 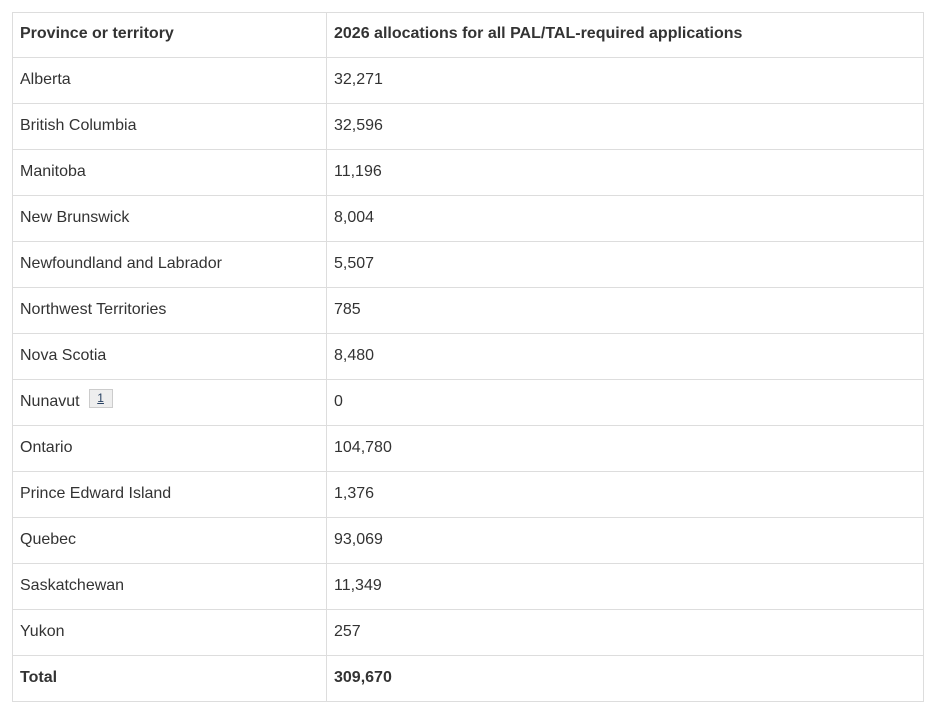 I want to click on province-cell: Saskatchewan, so click(x=169, y=586).